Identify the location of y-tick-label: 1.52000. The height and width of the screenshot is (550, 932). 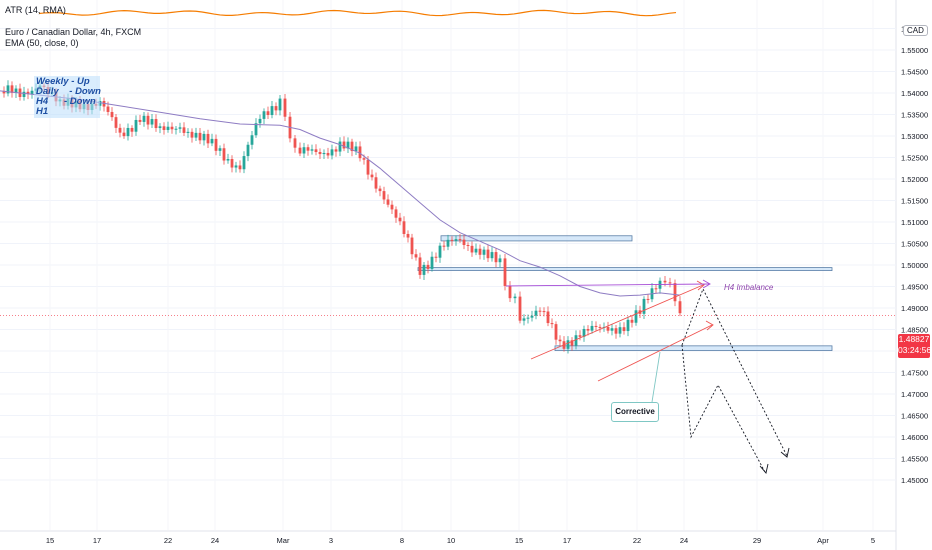
(914, 179).